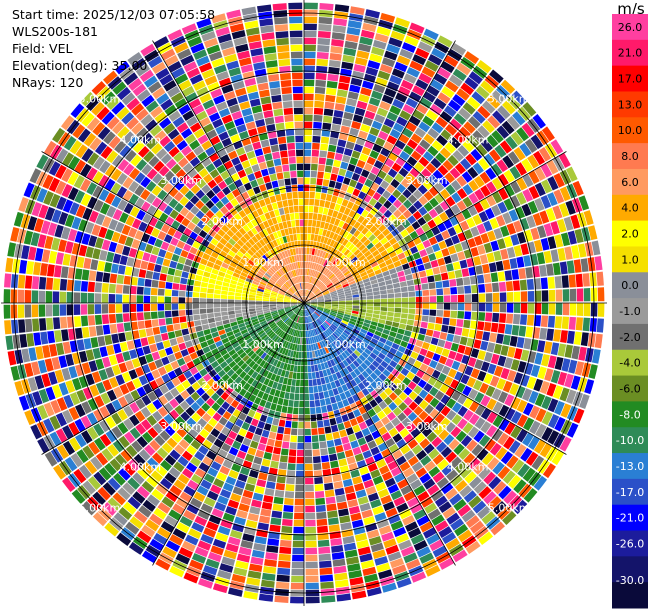 This screenshot has height=610, width=650. I want to click on colorbar-tick-label: 17.0, so click(630, 79).